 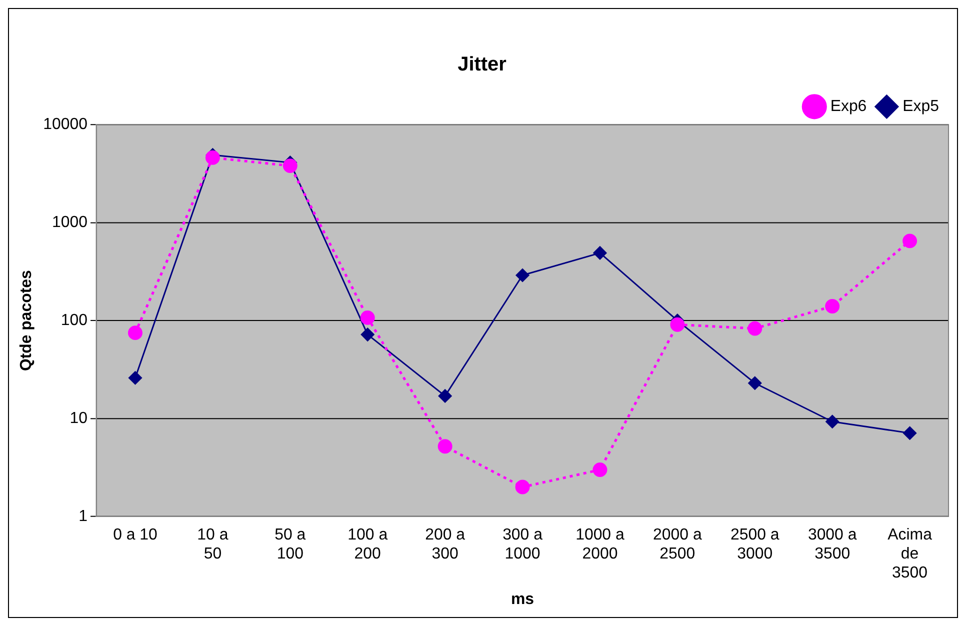 What do you see at coordinates (832, 544) in the screenshot?
I see `x-tick-label: 3000 a 3500` at bounding box center [832, 544].